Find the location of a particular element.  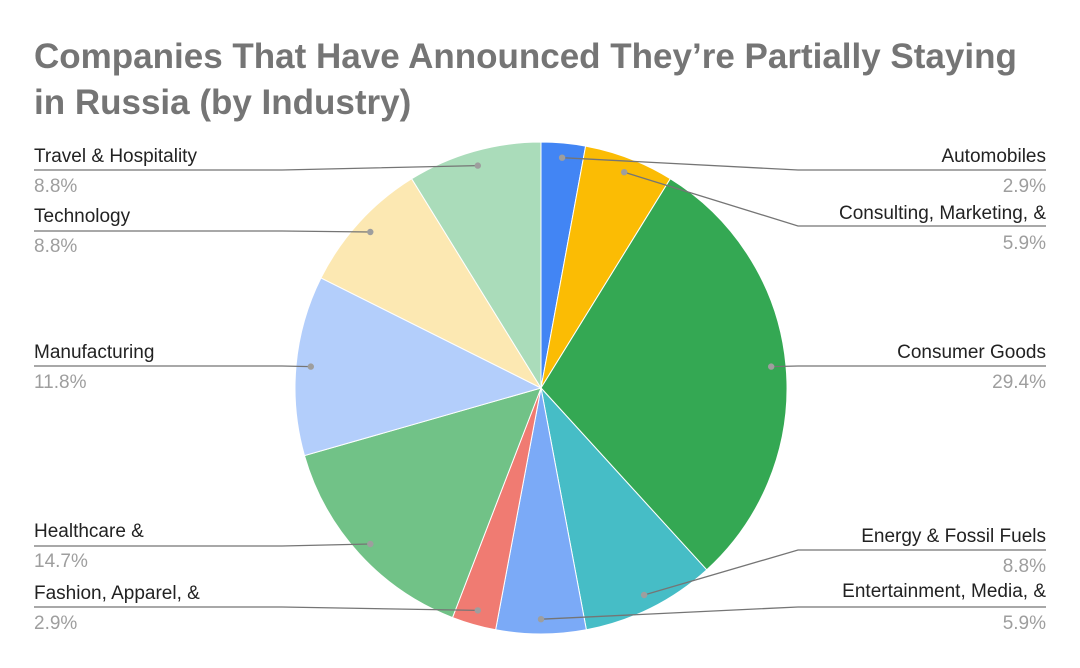

slice-value-consulting-marketing: 5.9% is located at coordinates (1024, 243).